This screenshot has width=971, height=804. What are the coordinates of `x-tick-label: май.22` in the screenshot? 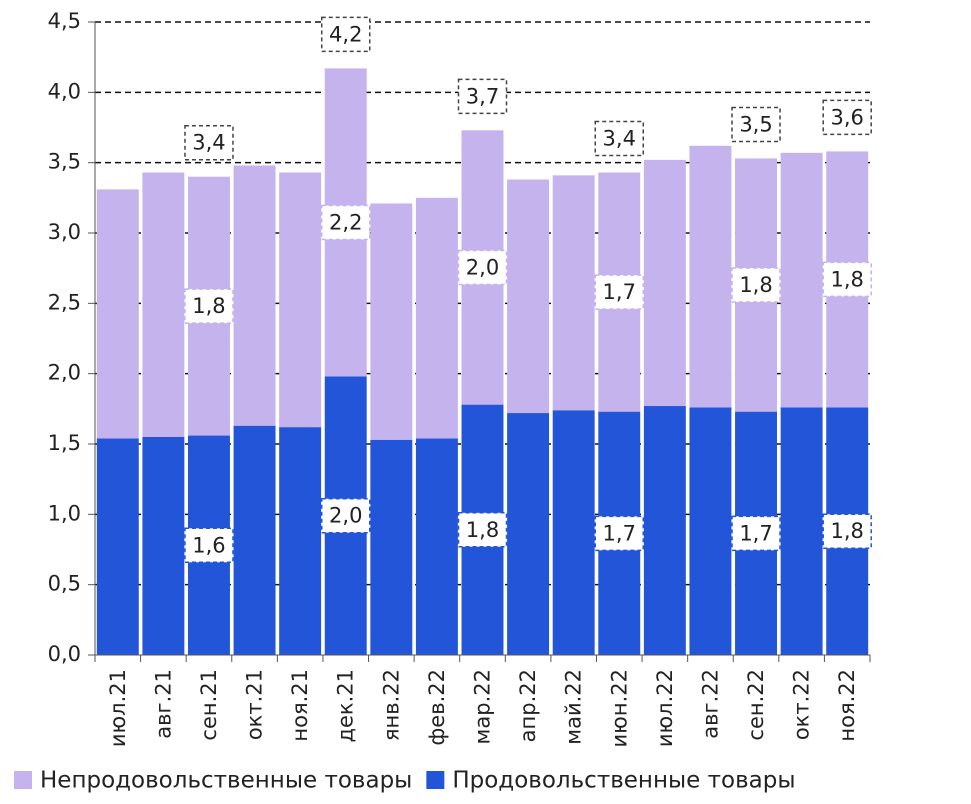 It's located at (574, 707).